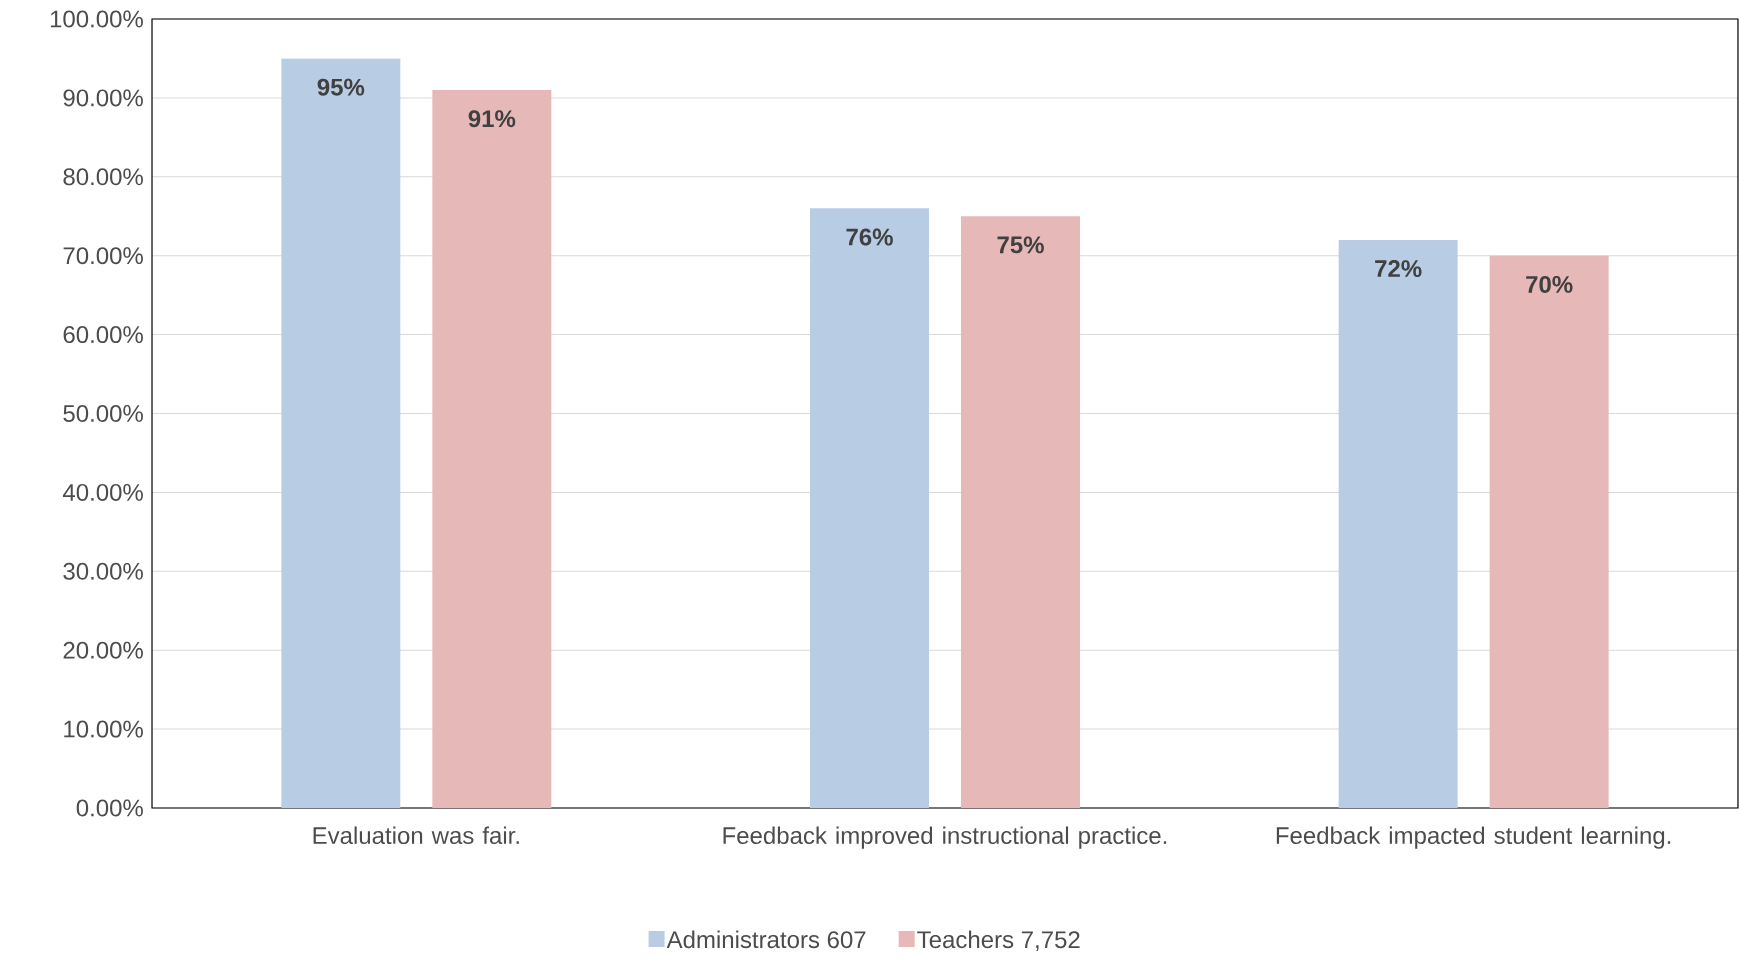  What do you see at coordinates (341, 87) in the screenshot?
I see `data-label: 95%` at bounding box center [341, 87].